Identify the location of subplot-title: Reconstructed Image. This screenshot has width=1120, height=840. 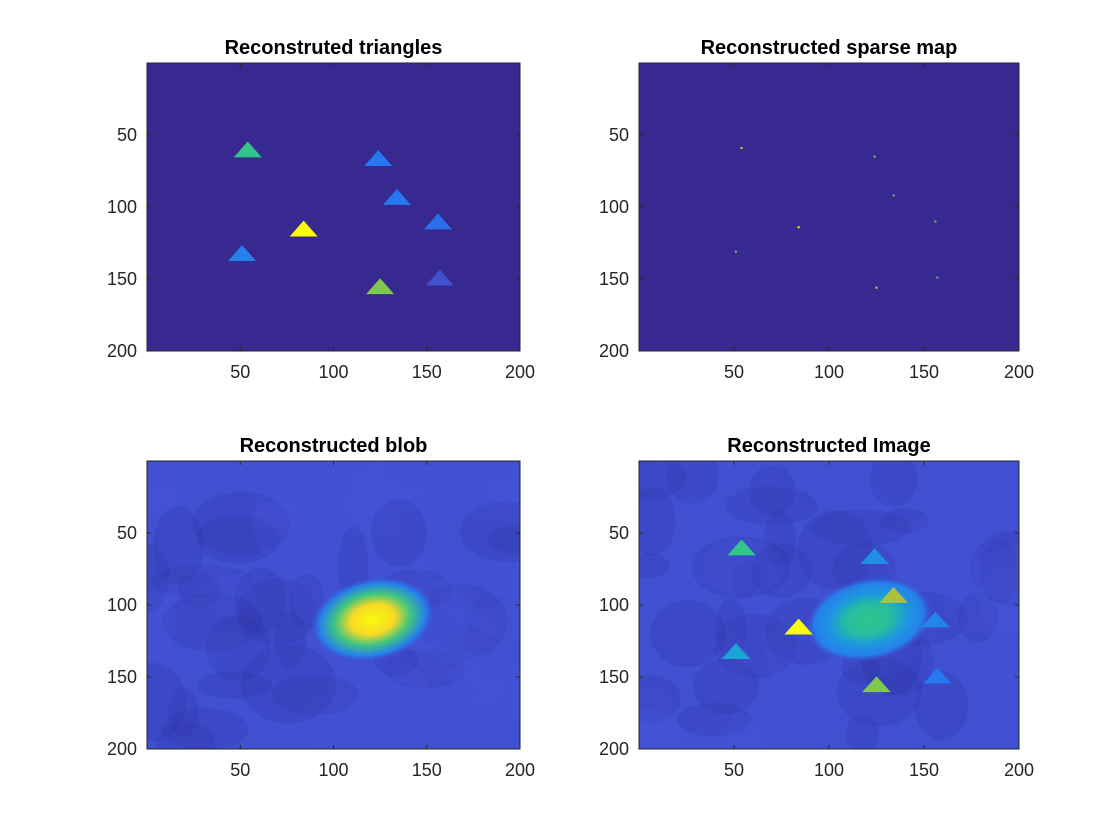
(828, 446).